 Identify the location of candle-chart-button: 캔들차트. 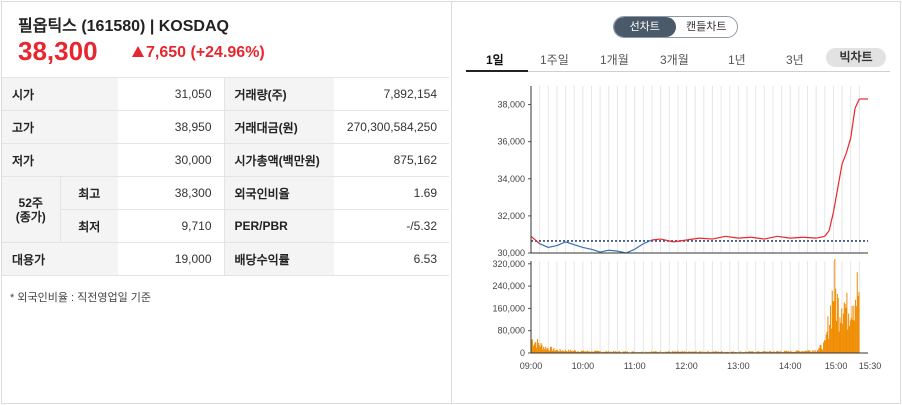
(706, 27).